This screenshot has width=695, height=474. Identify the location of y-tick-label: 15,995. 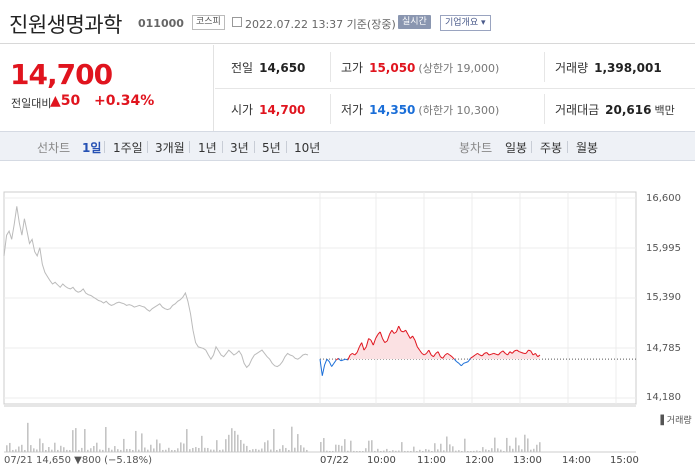
(663, 248).